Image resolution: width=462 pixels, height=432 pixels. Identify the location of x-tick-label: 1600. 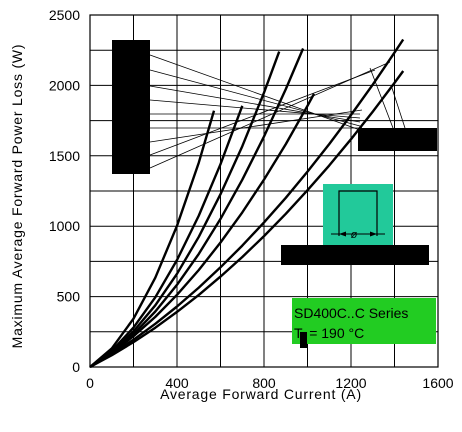
(437, 383).